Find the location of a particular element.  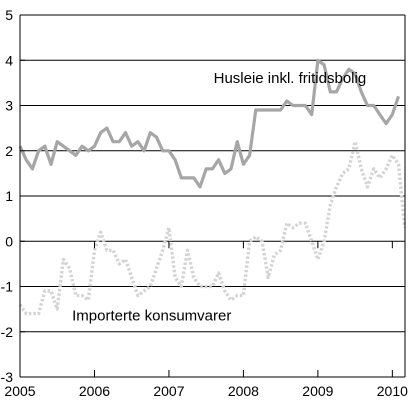

y-tick-label: 0 is located at coordinates (9, 241).